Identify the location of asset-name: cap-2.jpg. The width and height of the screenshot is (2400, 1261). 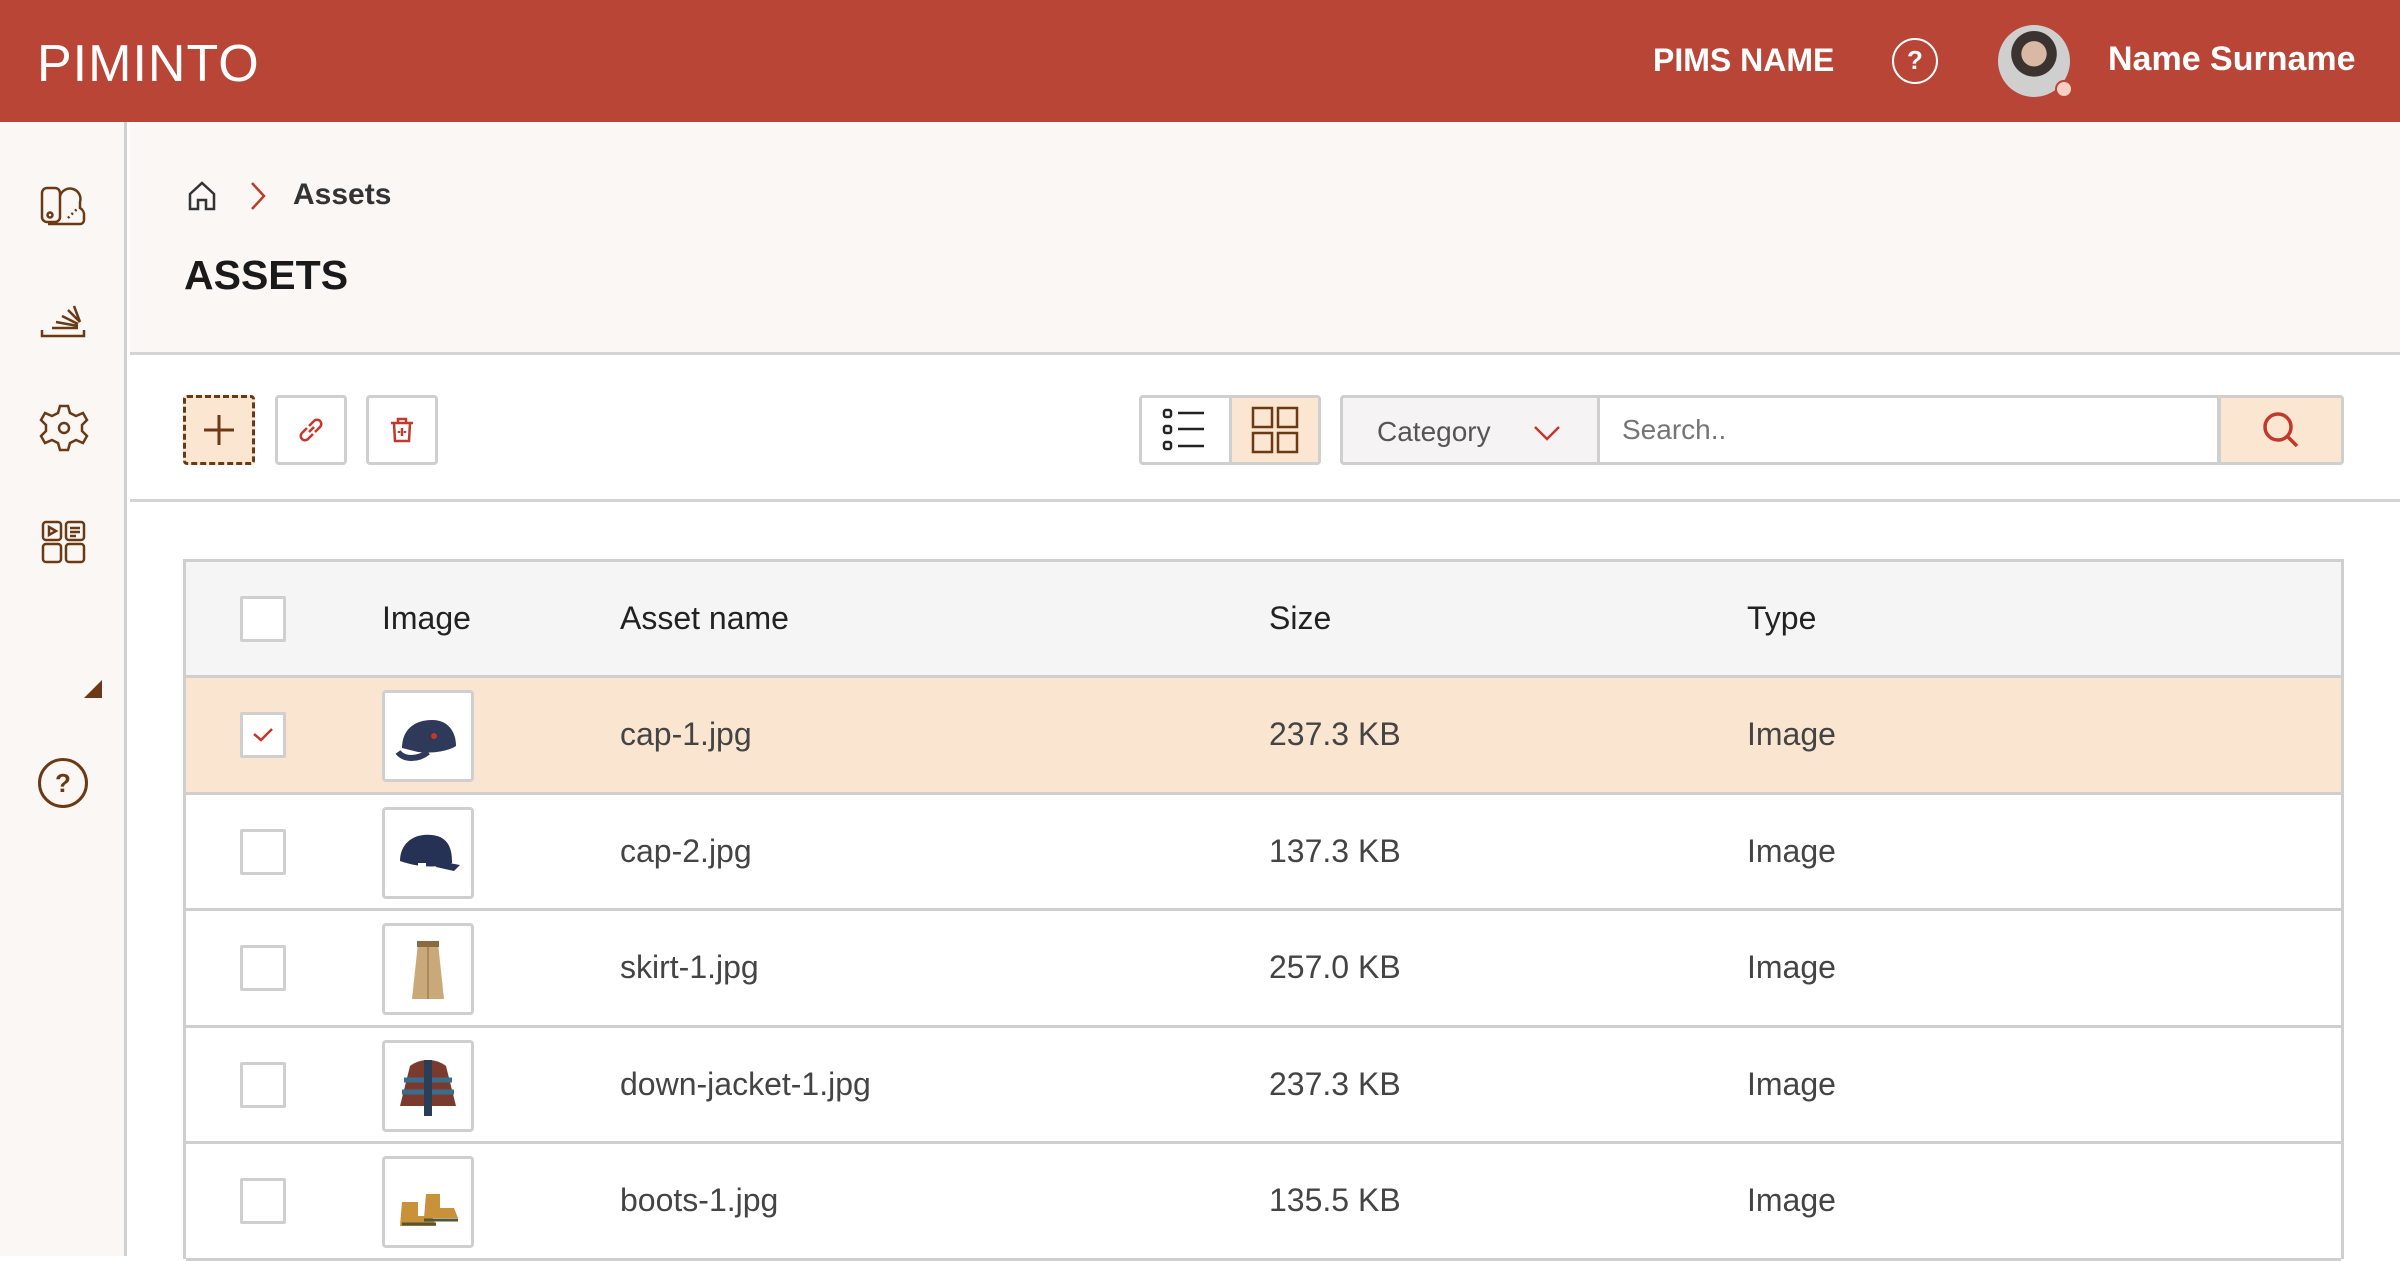
(686, 850).